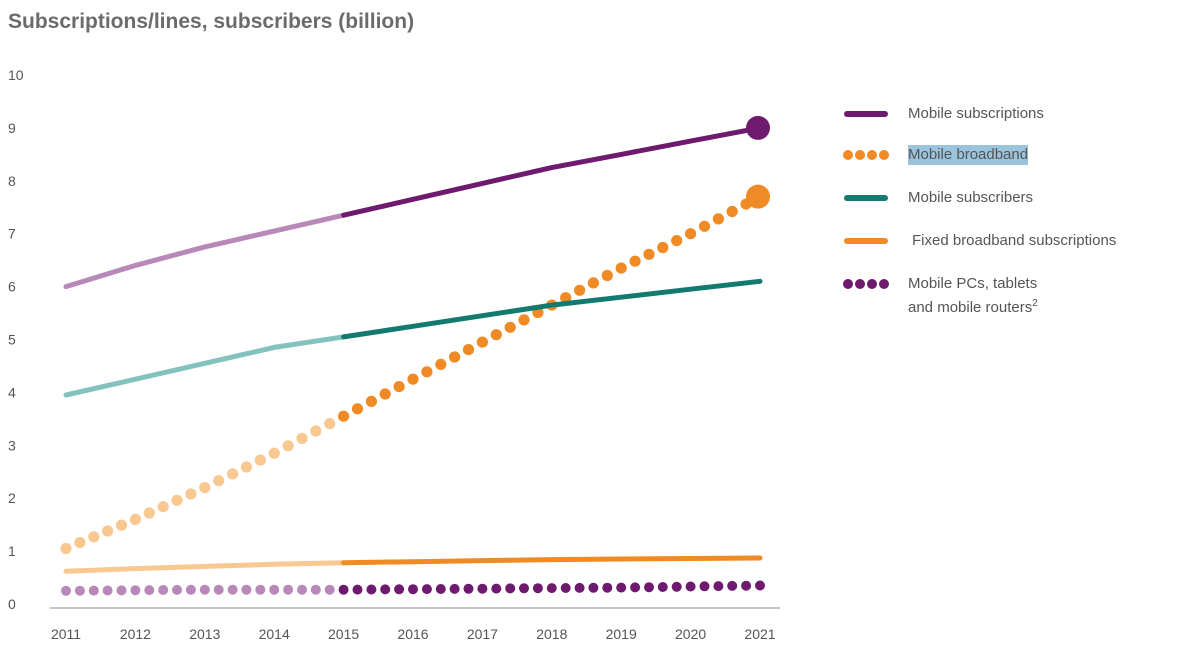  Describe the element at coordinates (66, 634) in the screenshot. I see `x-tick-label: 2011` at that location.